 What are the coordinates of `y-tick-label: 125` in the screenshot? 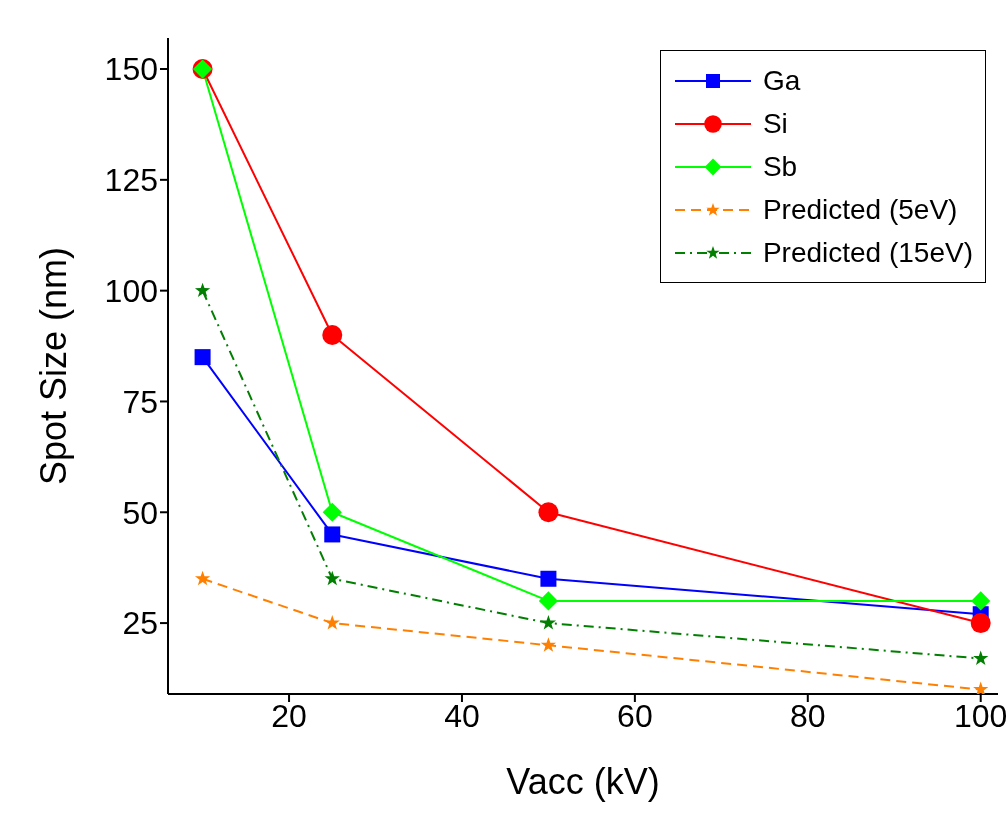 It's located at (131, 180).